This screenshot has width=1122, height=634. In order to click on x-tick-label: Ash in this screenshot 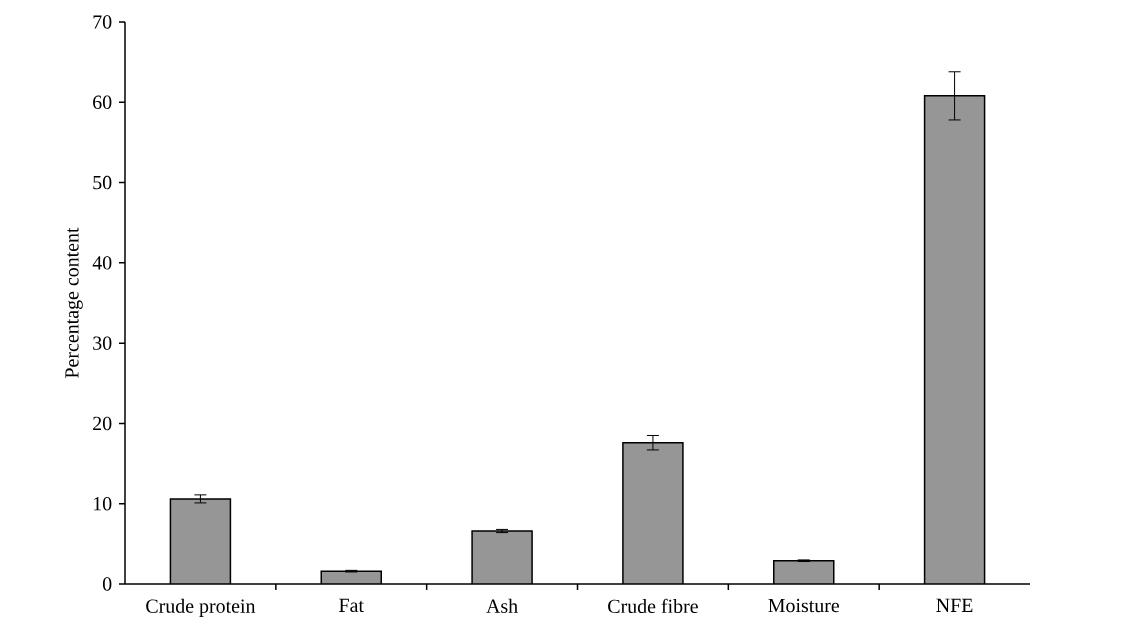, I will do `click(502, 605)`.